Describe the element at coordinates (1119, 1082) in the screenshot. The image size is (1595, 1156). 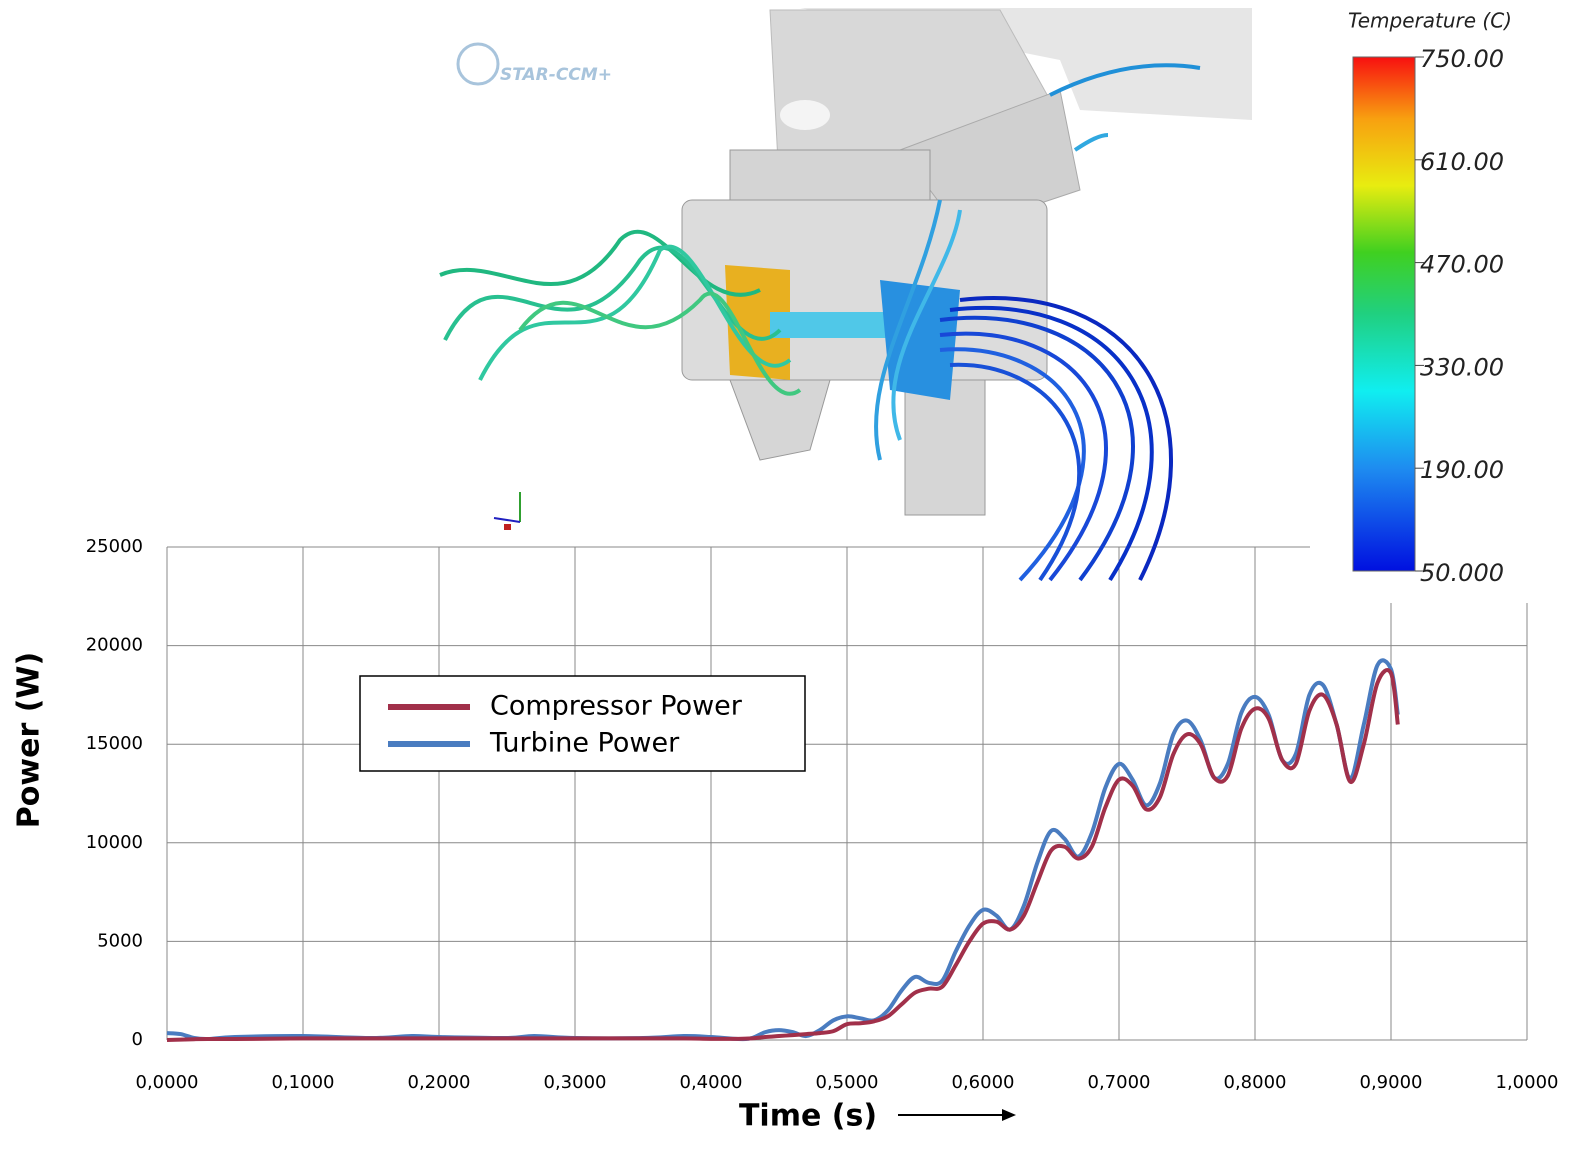
I see `x-tick-label: 0,7000` at that location.